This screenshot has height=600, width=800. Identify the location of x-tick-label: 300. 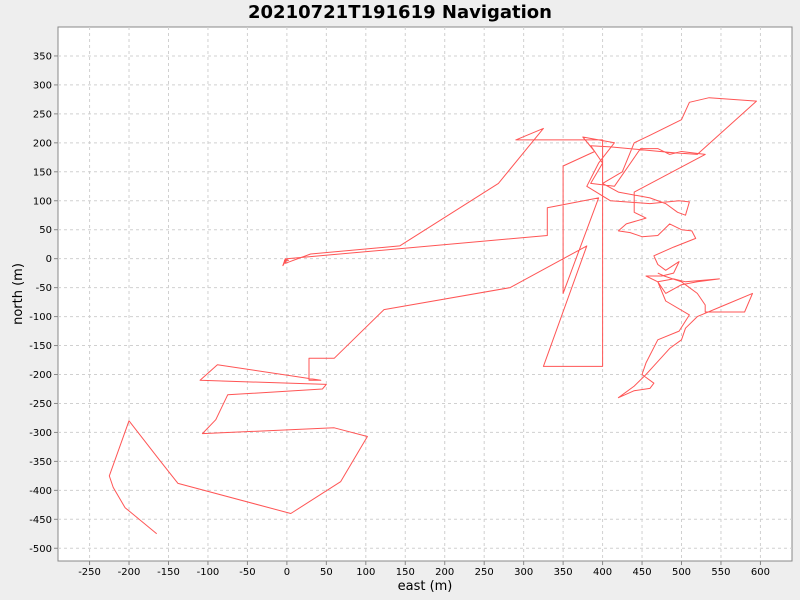
(523, 572).